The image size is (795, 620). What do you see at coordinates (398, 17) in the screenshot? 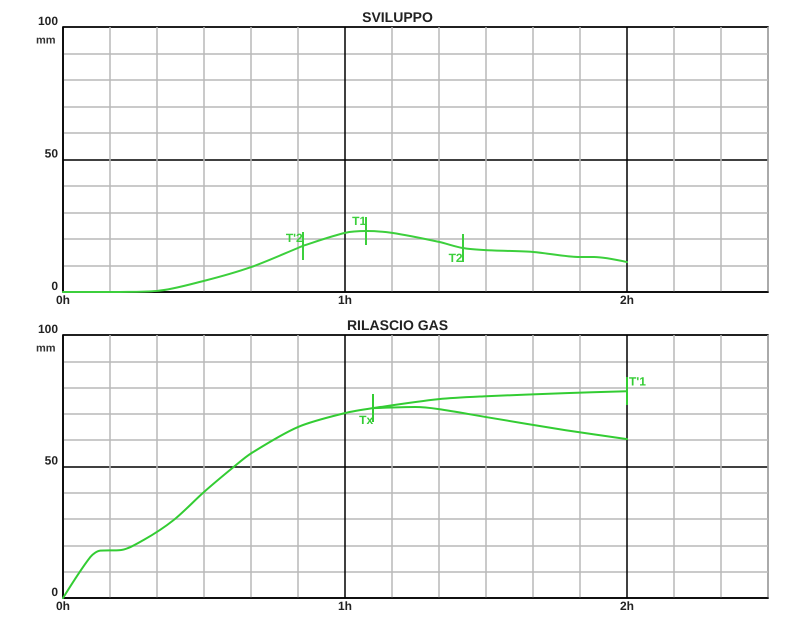
I see `chart-title: SVILUPPO` at bounding box center [398, 17].